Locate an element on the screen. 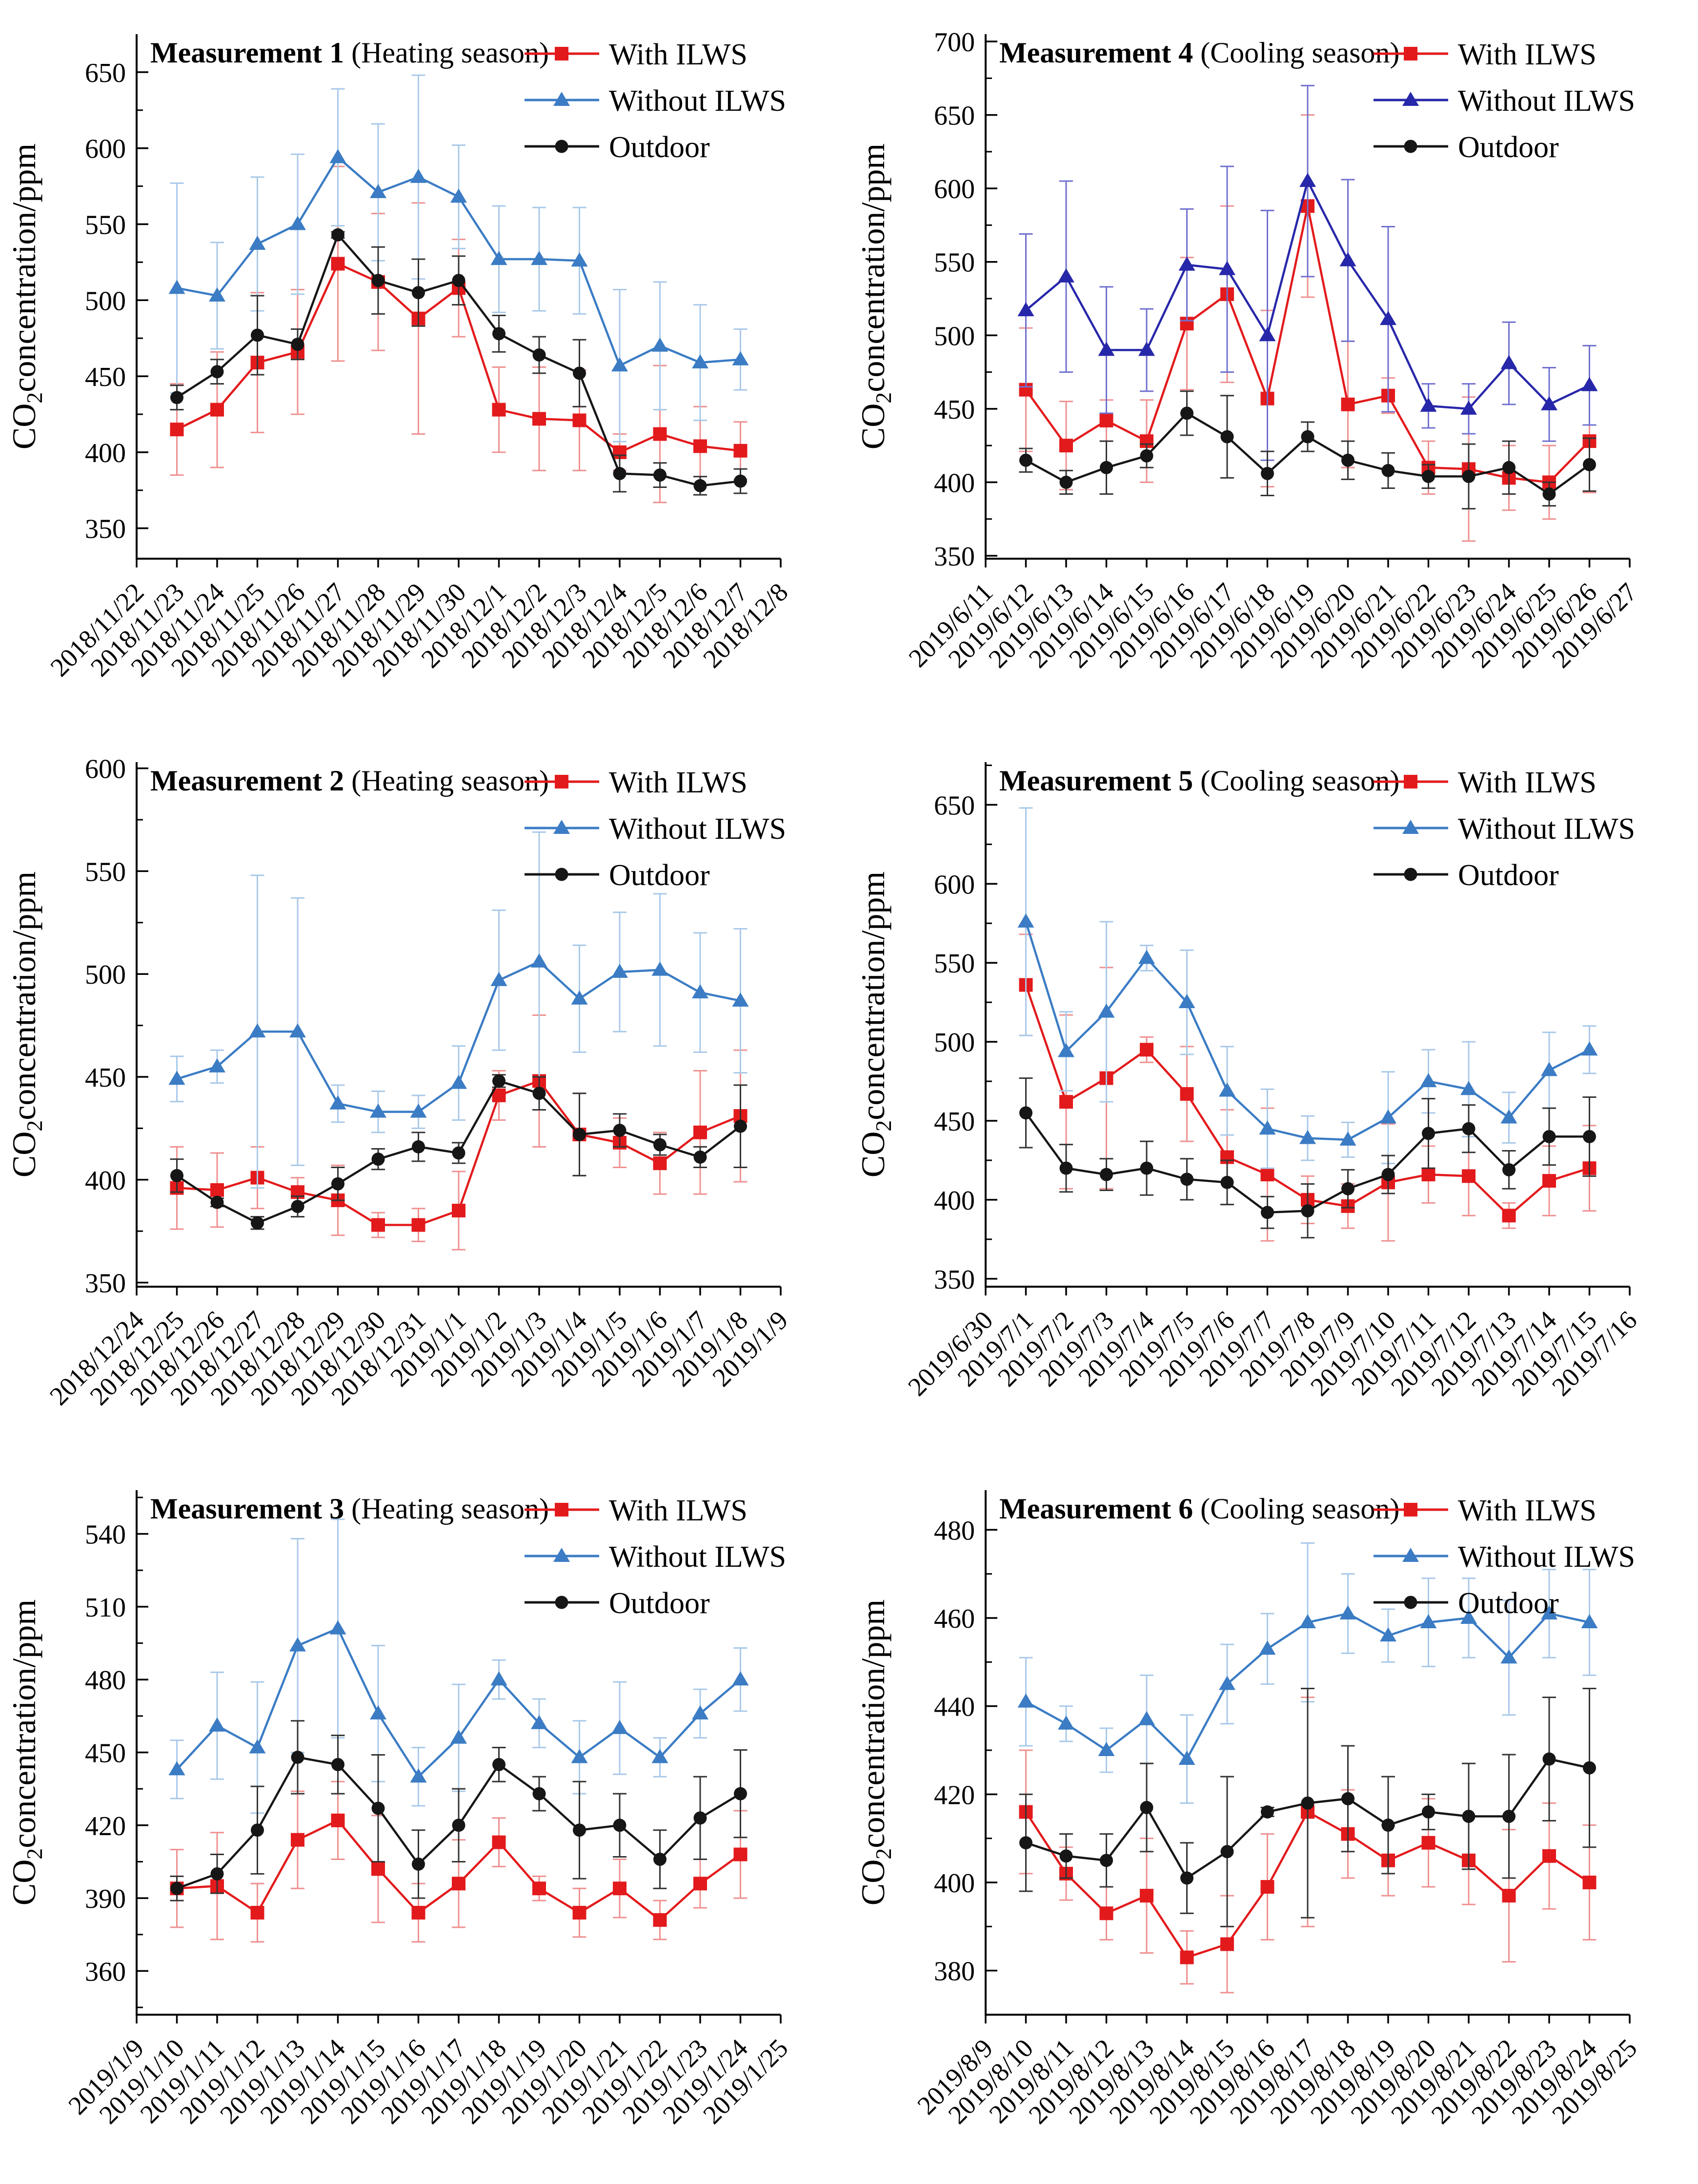 The height and width of the screenshot is (2184, 1698). y-tick-label: 700 is located at coordinates (954, 42).